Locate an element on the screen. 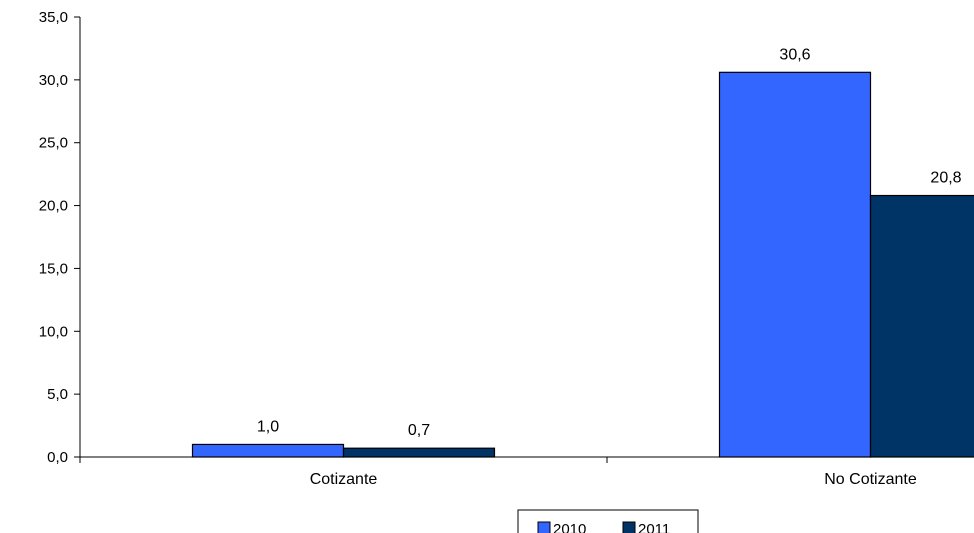  legend-box is located at coordinates (608, 521).